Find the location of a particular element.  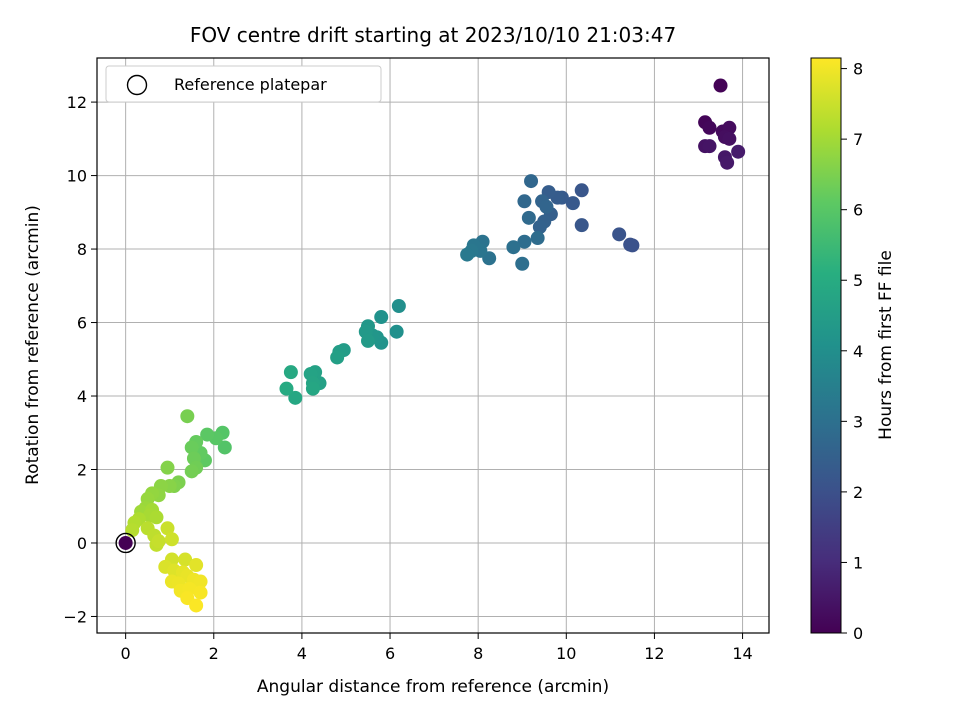

reference-marker is located at coordinates (125, 543).